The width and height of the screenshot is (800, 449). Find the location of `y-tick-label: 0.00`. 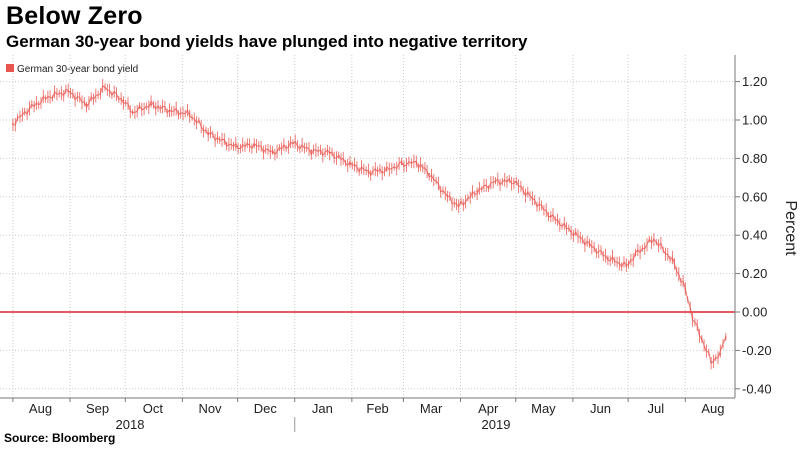

y-tick-label: 0.00 is located at coordinates (754, 312).